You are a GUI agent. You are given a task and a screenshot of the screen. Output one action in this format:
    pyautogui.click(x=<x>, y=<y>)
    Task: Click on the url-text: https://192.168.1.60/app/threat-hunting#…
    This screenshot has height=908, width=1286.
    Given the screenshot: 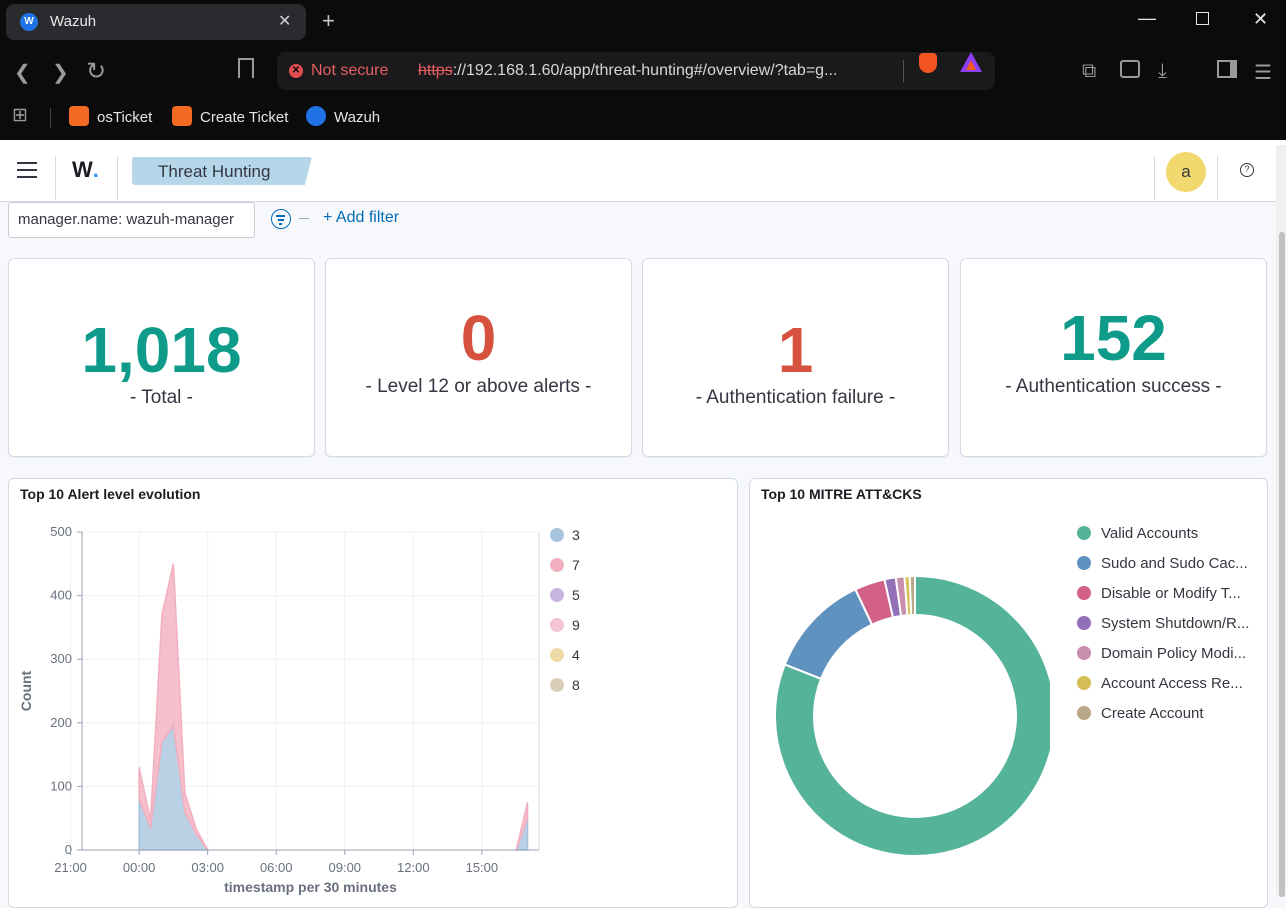 What is the action you would take?
    pyautogui.click(x=627, y=71)
    